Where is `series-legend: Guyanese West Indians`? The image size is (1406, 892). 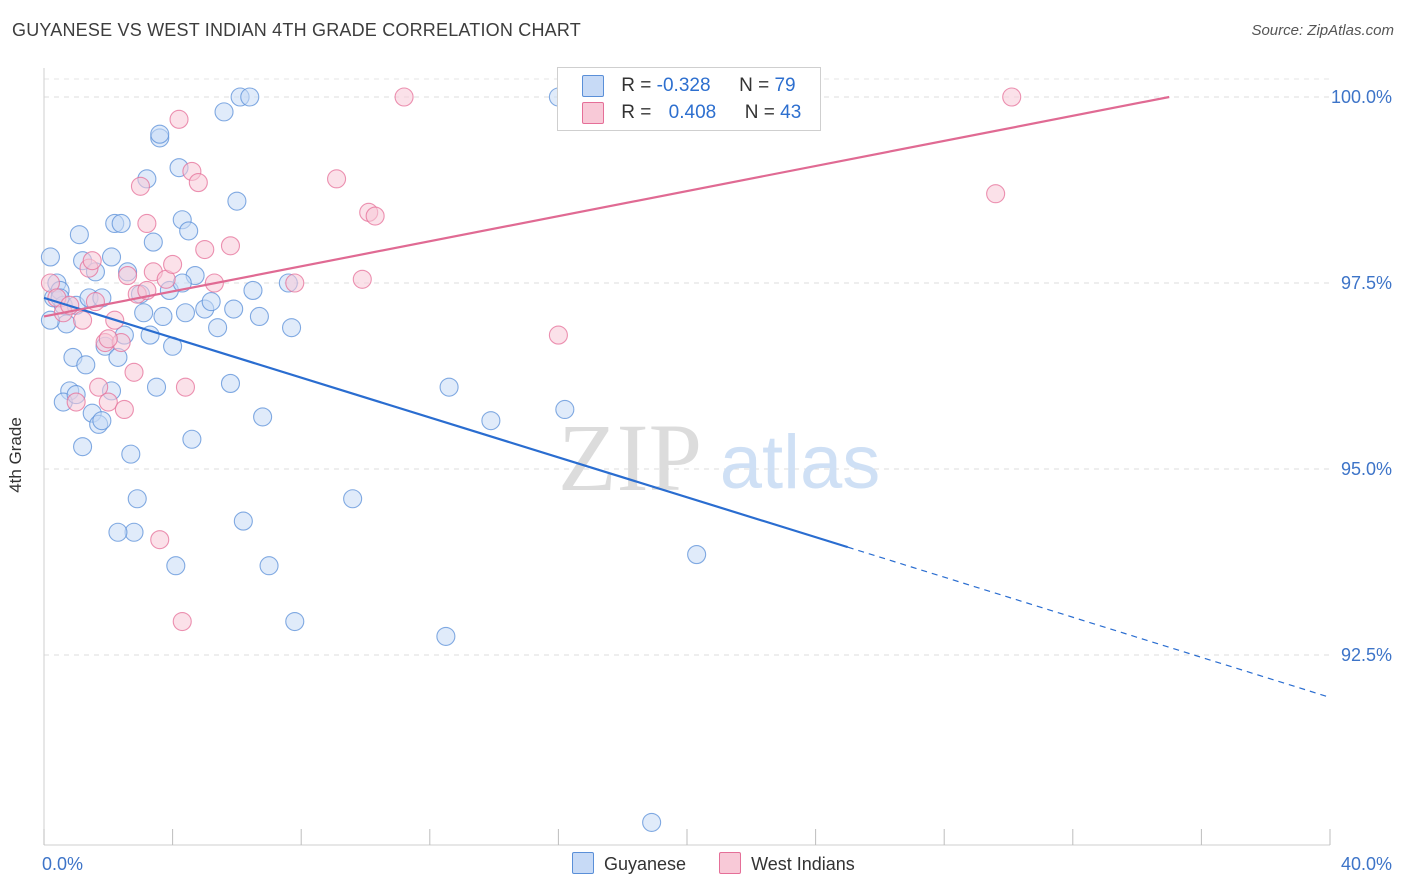
series-legend: Guyanese West Indians is located at coordinates (727, 863).